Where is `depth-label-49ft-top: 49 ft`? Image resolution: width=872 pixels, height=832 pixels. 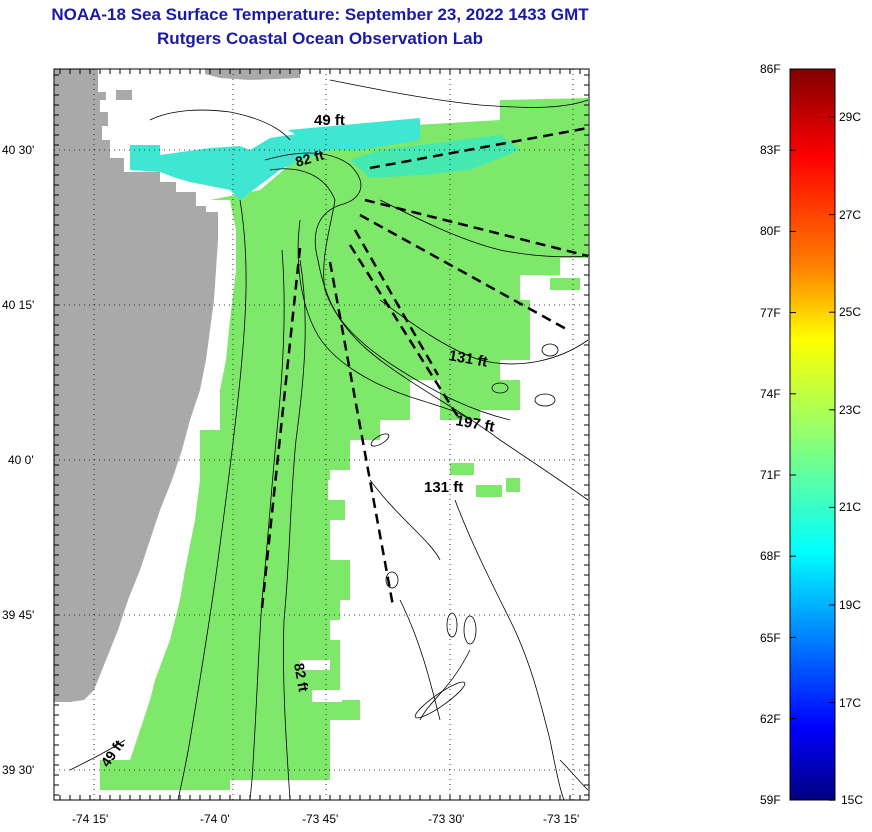 depth-label-49ft-top: 49 ft is located at coordinates (329, 120).